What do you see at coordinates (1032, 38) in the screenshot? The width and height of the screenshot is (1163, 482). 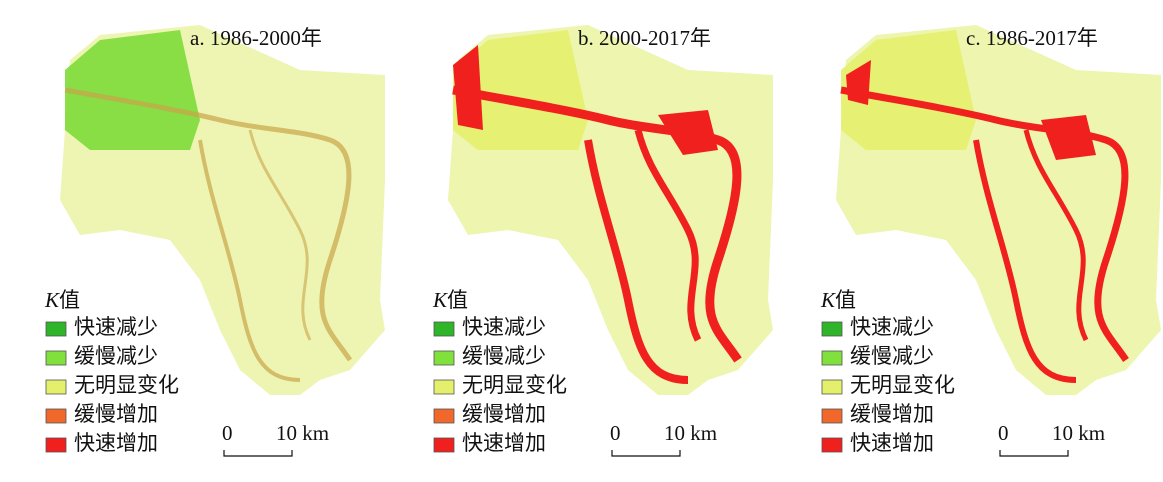 I see `panel-title: c. 1986-2017年` at bounding box center [1032, 38].